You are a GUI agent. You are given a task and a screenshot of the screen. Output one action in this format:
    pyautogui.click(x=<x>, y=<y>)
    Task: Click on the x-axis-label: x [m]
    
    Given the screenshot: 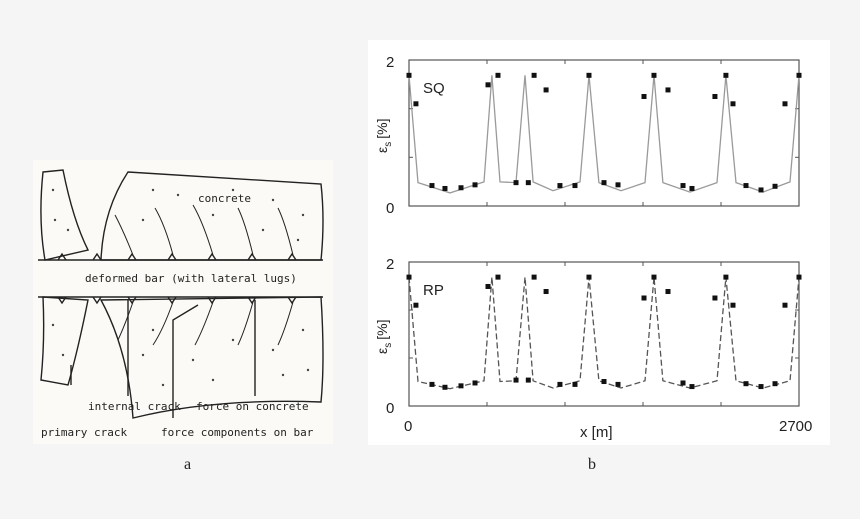 What is the action you would take?
    pyautogui.click(x=596, y=432)
    